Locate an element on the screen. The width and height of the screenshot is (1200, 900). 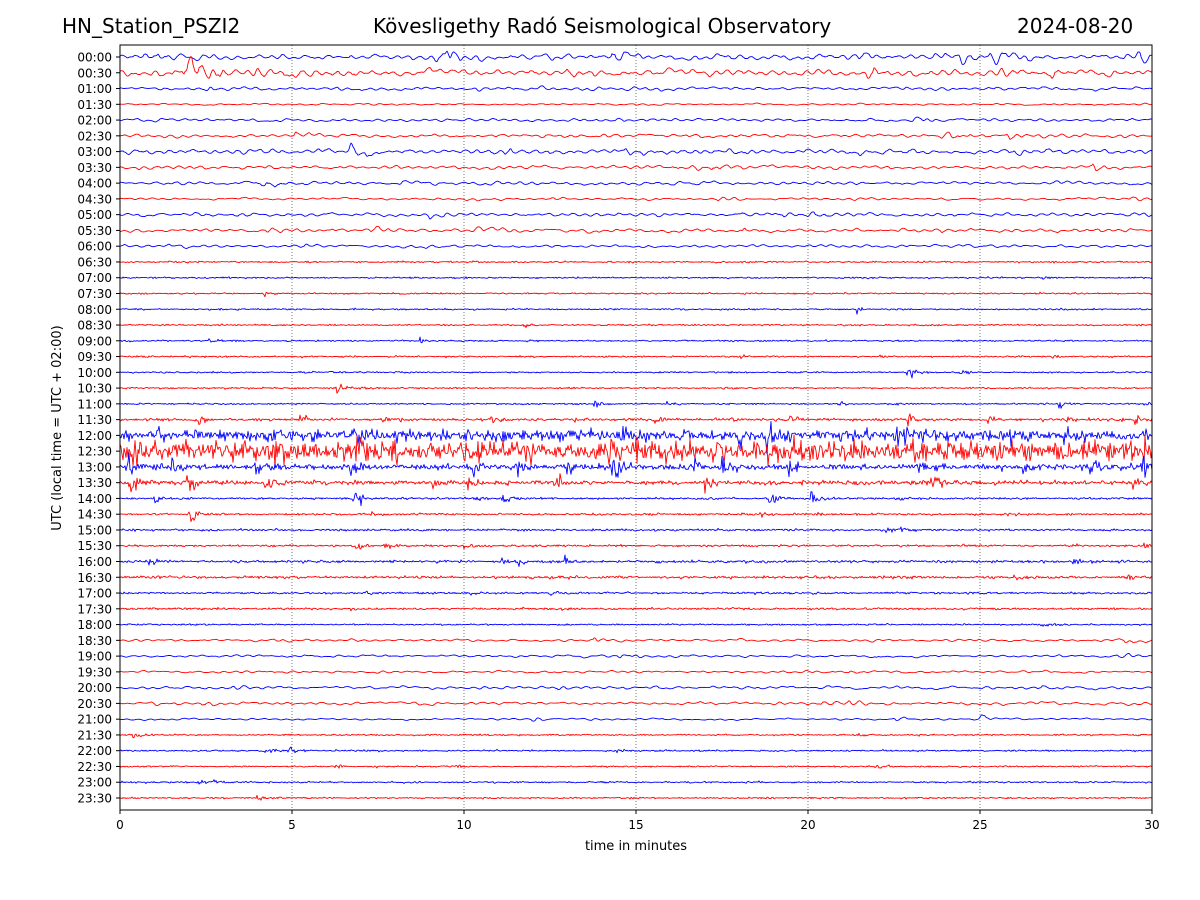
trace-1930 is located at coordinates (636, 671).